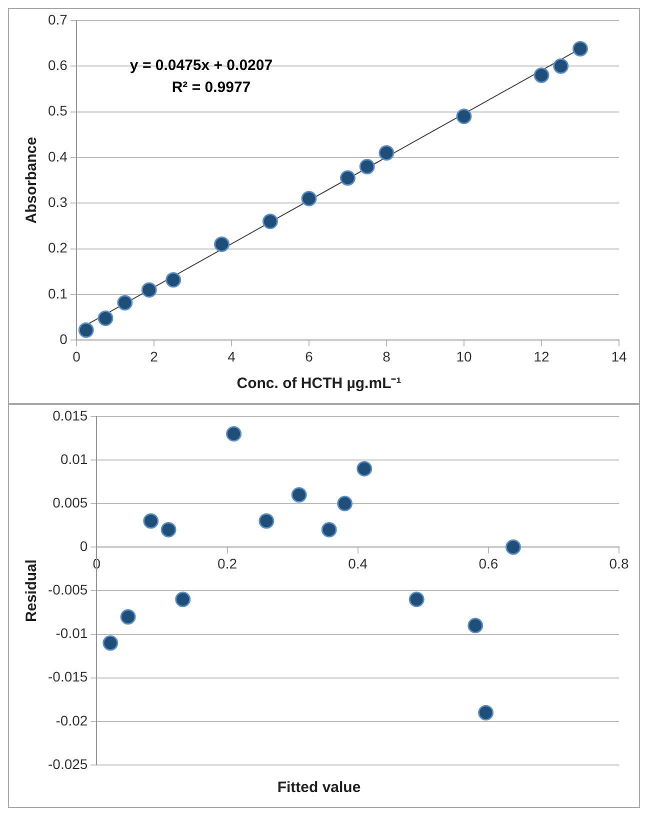 The width and height of the screenshot is (650, 822). Describe the element at coordinates (68, 590) in the screenshot. I see `y-tick-label: -0.005` at that location.